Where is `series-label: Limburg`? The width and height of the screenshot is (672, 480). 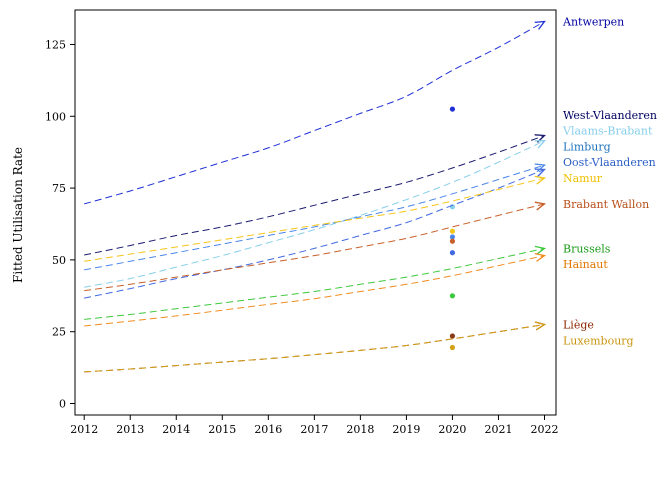
series-label: Limburg is located at coordinates (587, 146).